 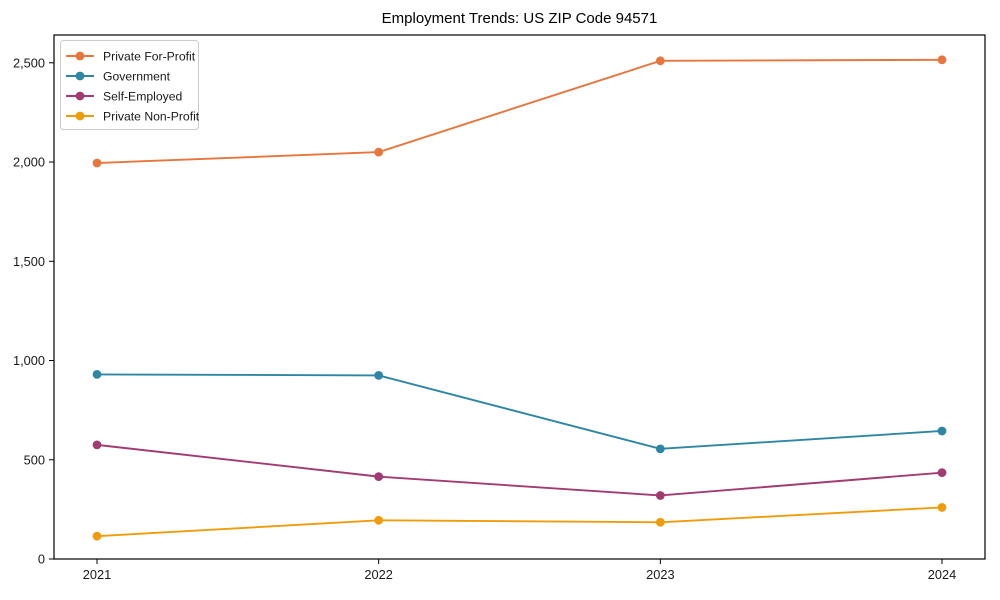 What do you see at coordinates (80, 116) in the screenshot?
I see `legend-marker-private-non-profit` at bounding box center [80, 116].